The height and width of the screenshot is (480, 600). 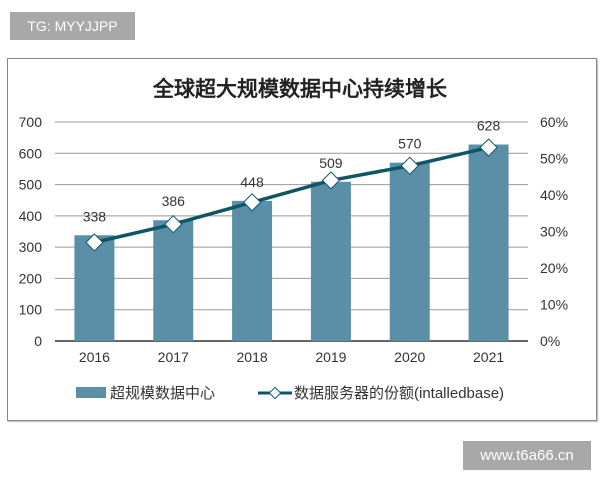 What do you see at coordinates (488, 357) in the screenshot?
I see `x-tick: 2021` at bounding box center [488, 357].